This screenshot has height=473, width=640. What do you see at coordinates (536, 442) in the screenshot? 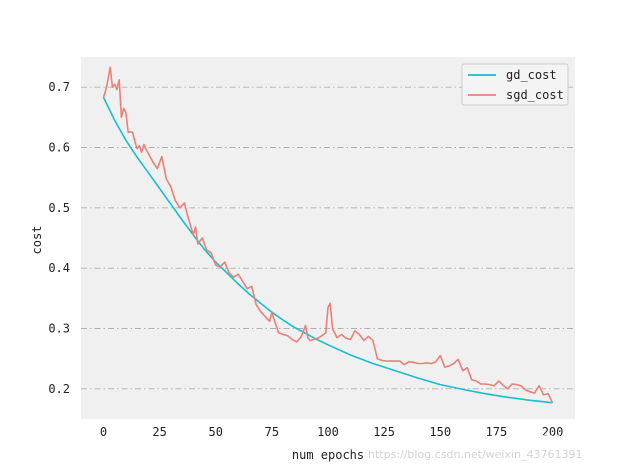
I see `watermark-text: 知乎 @我是韩小琦` at bounding box center [536, 442].